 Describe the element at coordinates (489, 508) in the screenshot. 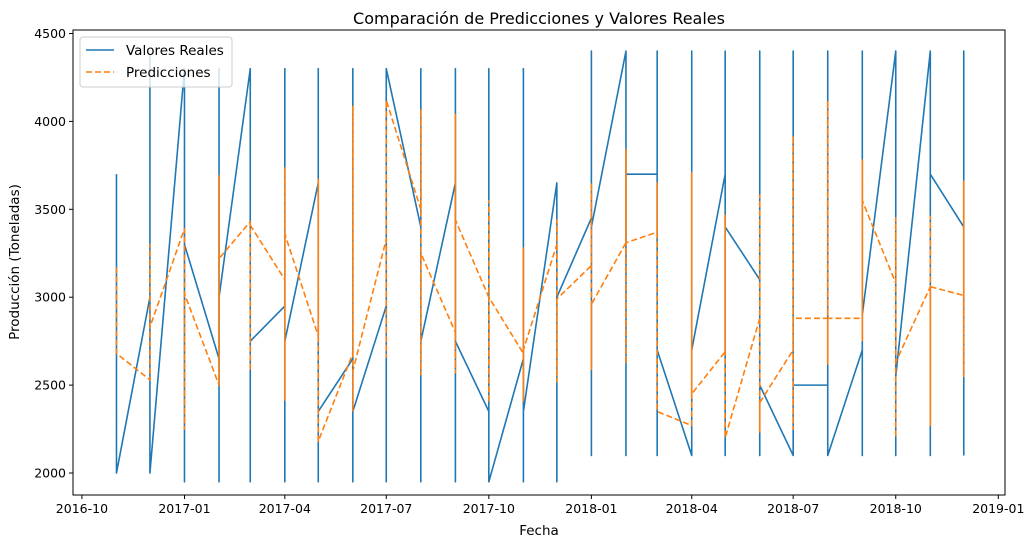

I see `x-tick-label: 2017-10` at that location.